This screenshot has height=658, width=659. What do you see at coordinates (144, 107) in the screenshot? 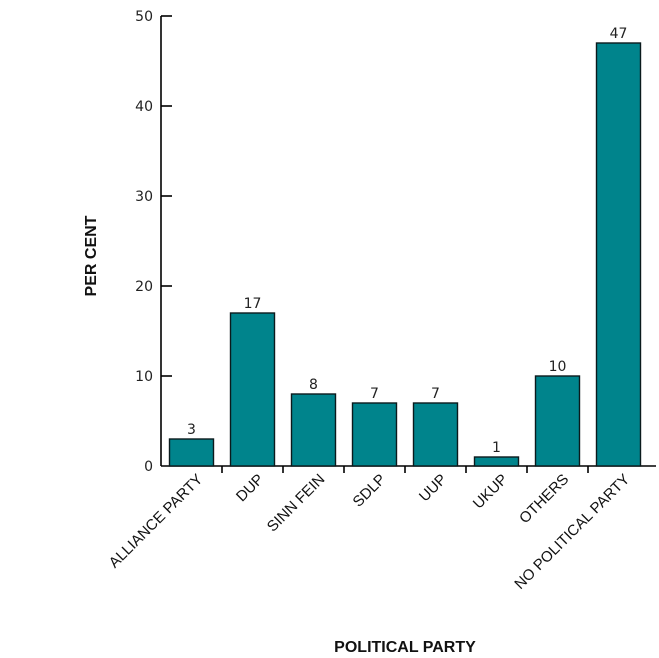
I see `y-tick-label: 40` at bounding box center [144, 107].